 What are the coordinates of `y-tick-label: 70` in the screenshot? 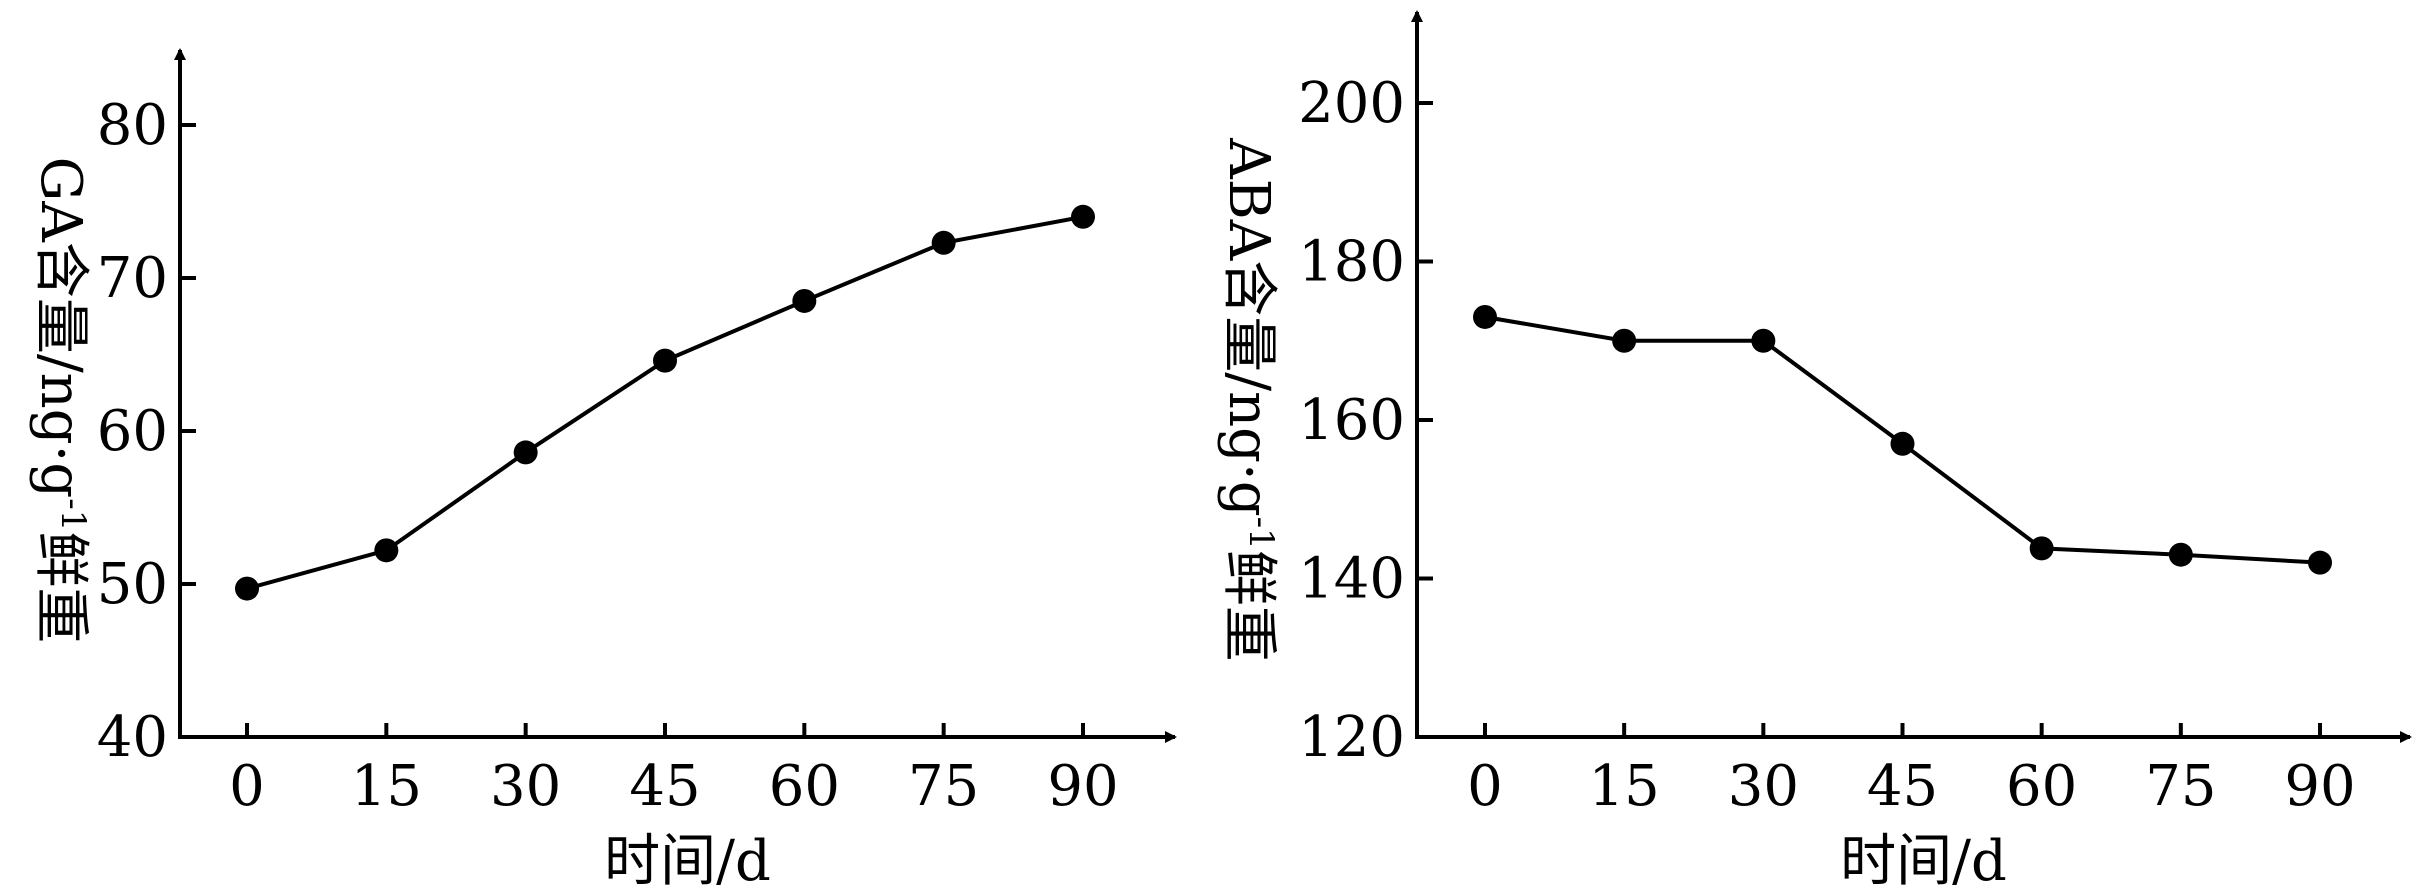 It's located at (132, 278).